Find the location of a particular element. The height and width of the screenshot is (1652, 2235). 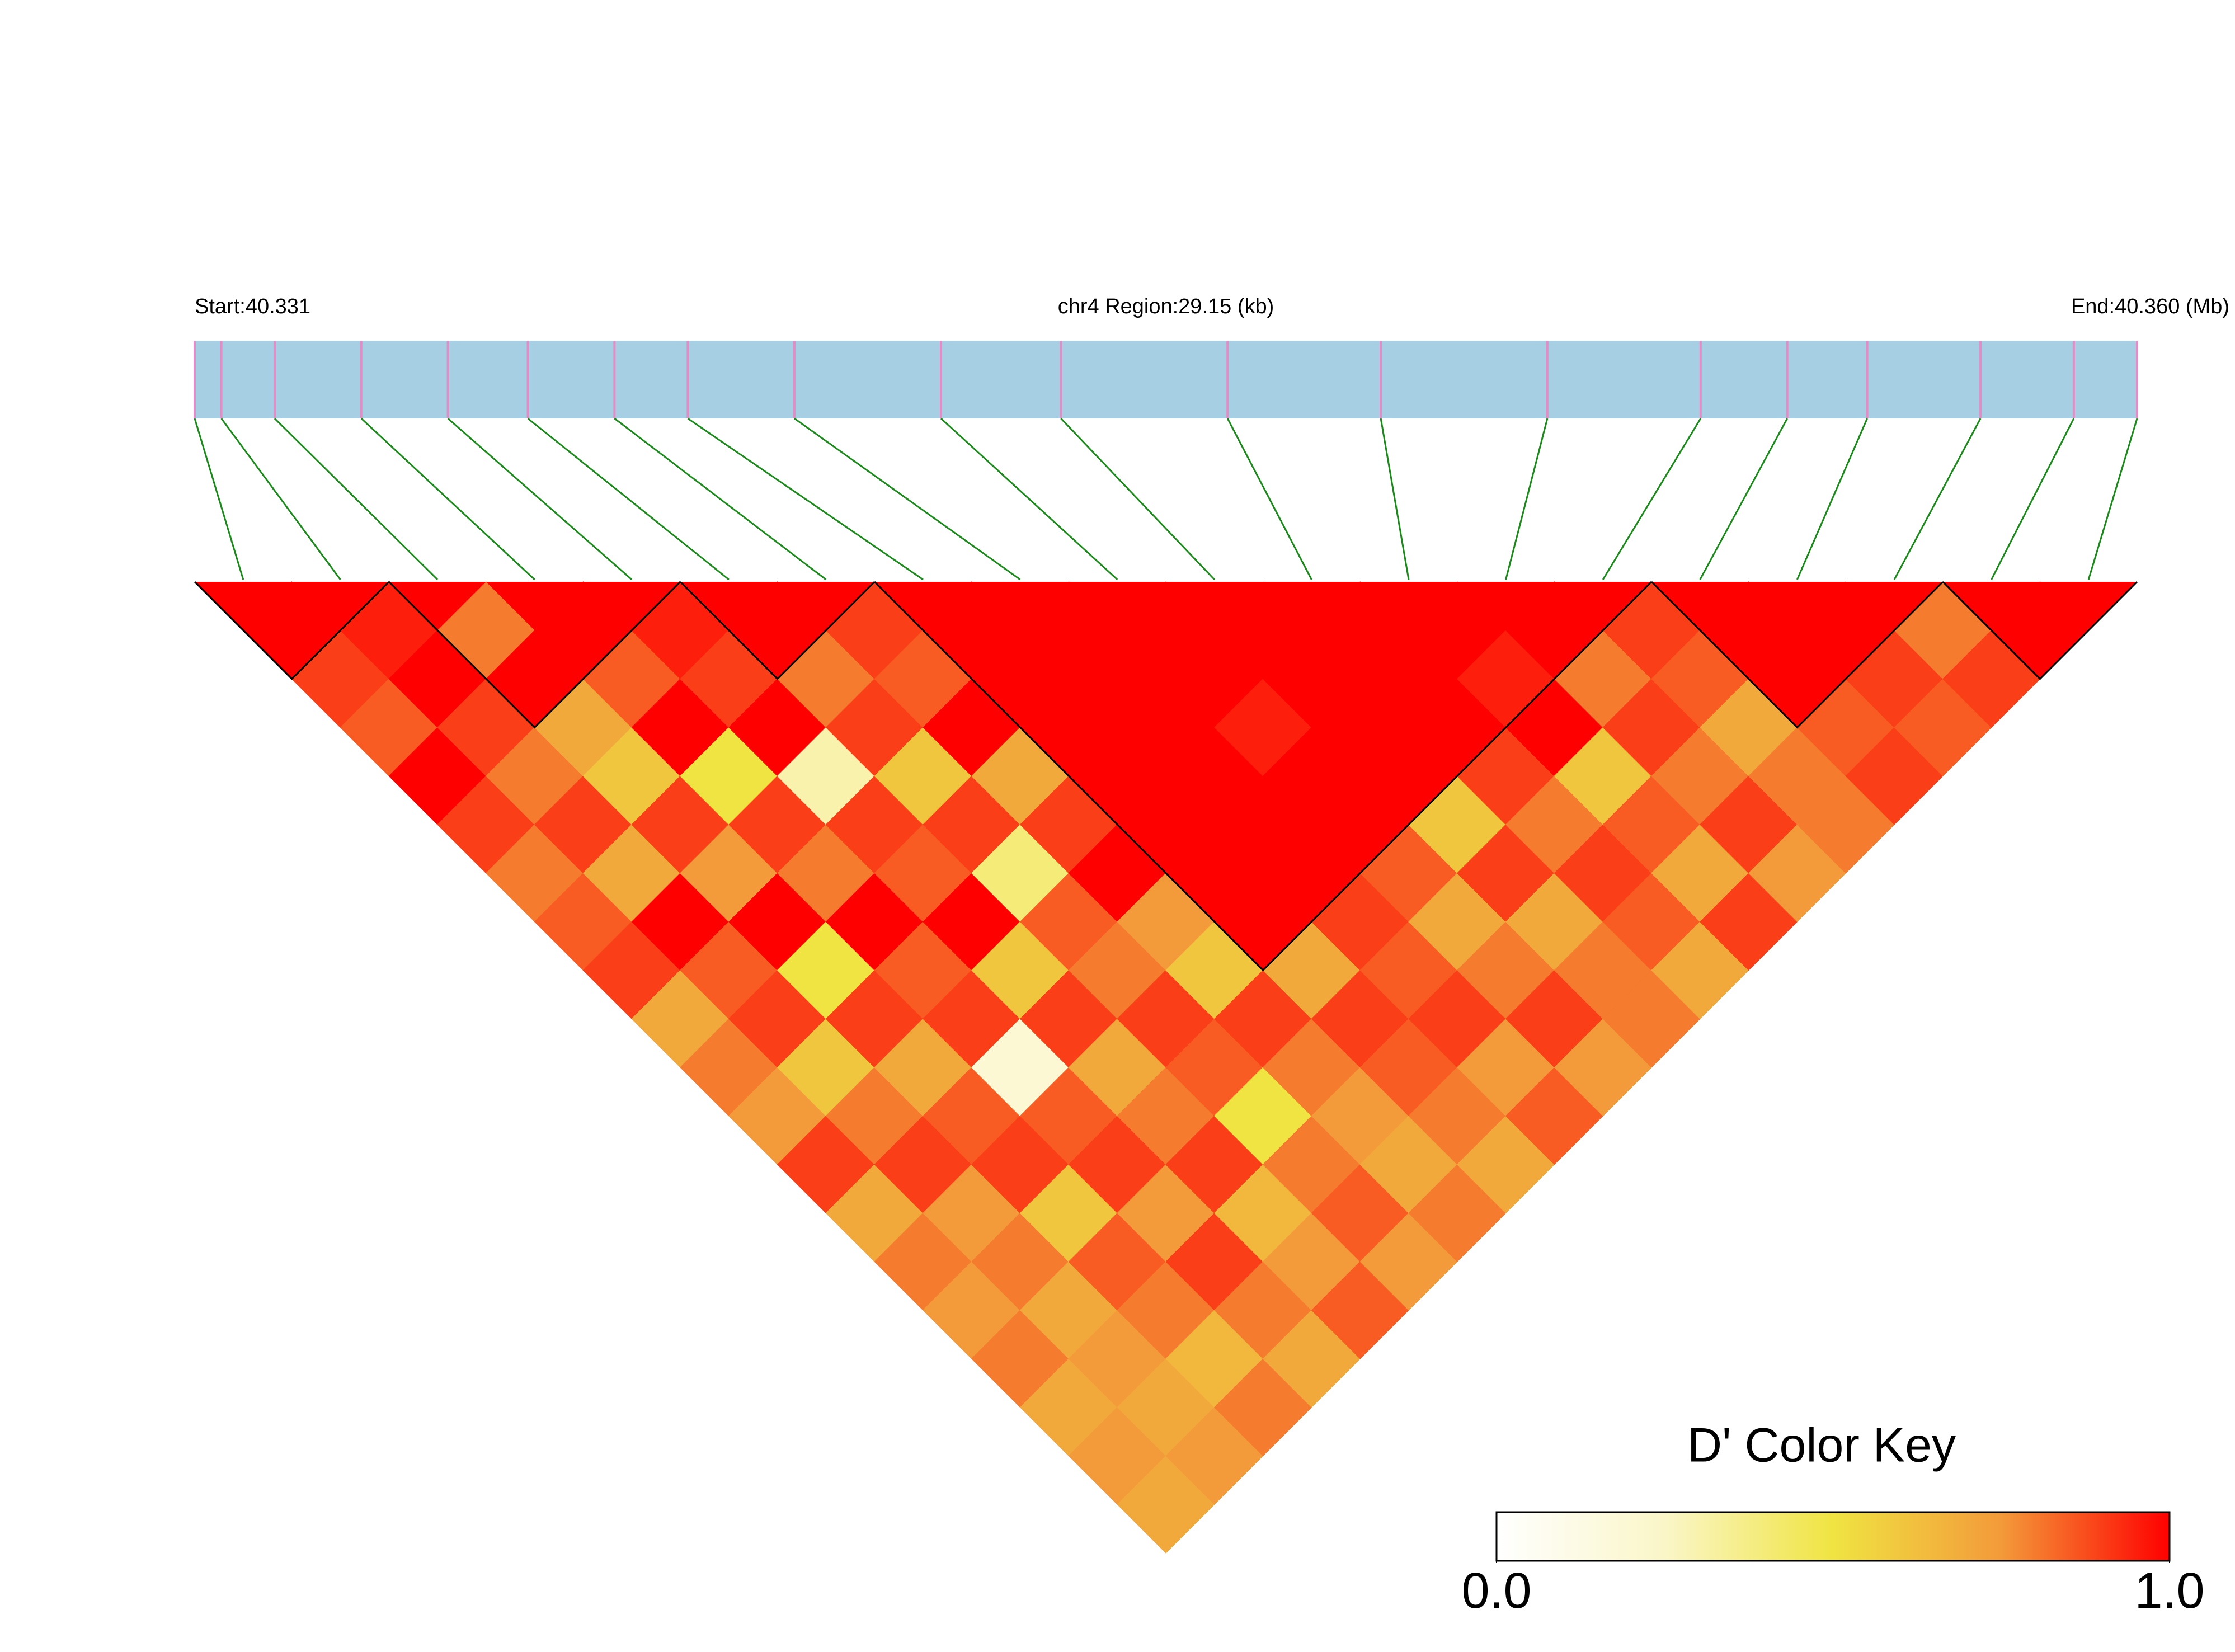

key-title: D' Color Key is located at coordinates (1821, 1445).